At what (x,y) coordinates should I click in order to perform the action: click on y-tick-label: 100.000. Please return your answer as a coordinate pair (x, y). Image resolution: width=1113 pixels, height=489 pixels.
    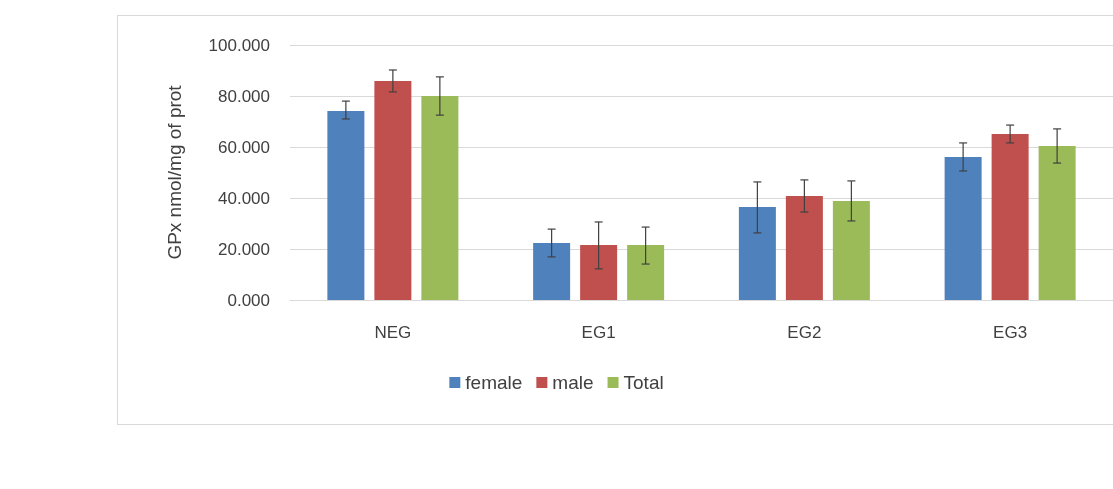
    Looking at the image, I should click on (239, 45).